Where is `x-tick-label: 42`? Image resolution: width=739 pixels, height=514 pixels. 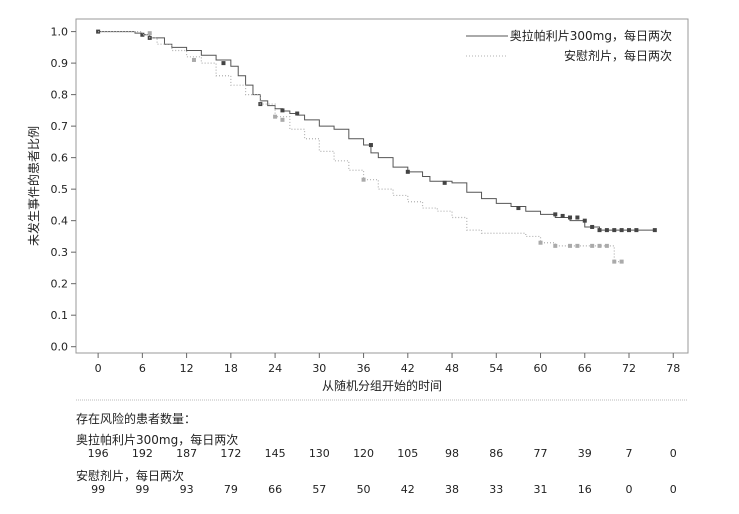 x-tick-label: 42 is located at coordinates (408, 368).